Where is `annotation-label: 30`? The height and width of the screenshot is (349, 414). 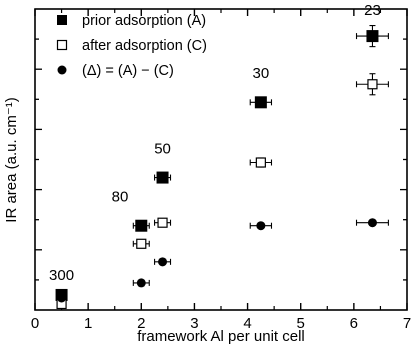
annotation-label: 30 is located at coordinates (261, 73).